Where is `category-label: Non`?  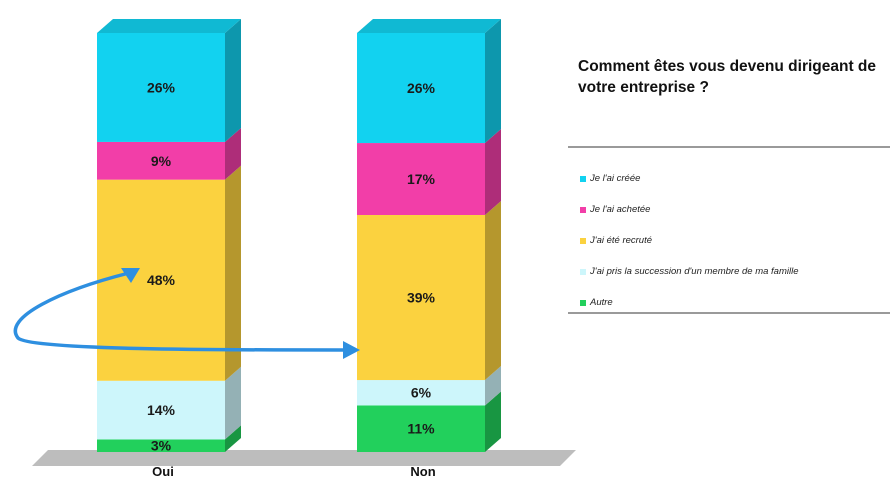 category-label: Non is located at coordinates (422, 471).